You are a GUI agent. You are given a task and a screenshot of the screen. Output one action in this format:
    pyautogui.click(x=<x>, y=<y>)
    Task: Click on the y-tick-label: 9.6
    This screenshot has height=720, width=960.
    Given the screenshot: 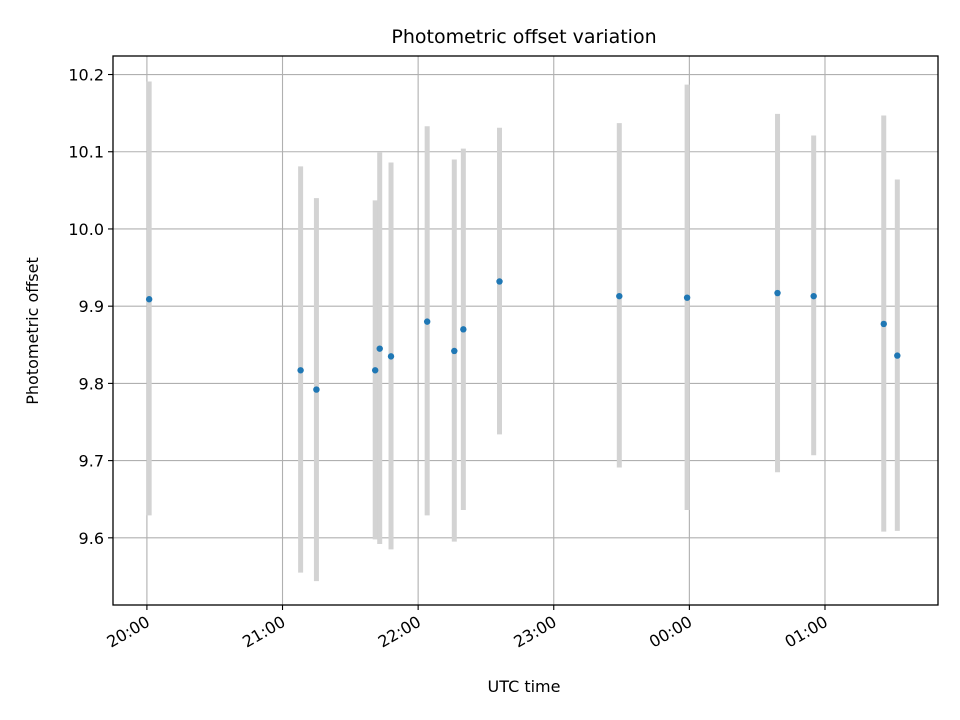 What is the action you would take?
    pyautogui.click(x=91, y=538)
    